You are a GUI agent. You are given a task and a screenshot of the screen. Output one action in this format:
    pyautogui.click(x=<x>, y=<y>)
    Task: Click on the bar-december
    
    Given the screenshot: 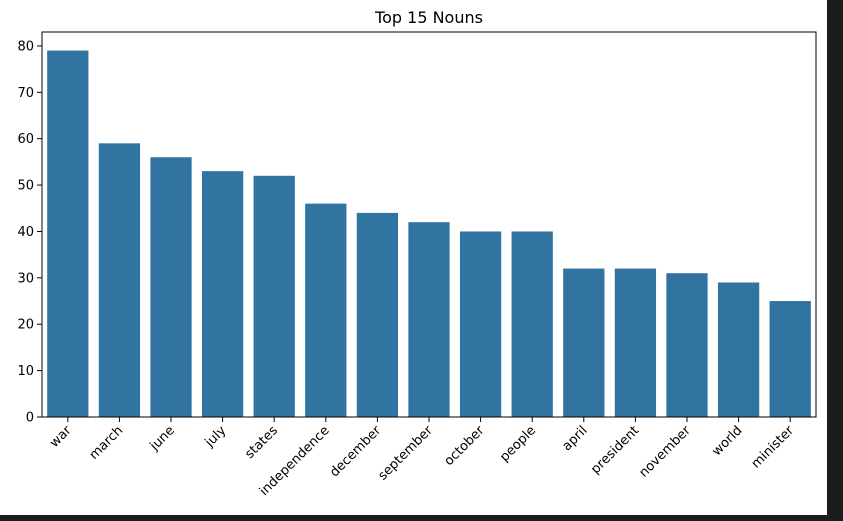 What is the action you would take?
    pyautogui.click(x=377, y=314)
    